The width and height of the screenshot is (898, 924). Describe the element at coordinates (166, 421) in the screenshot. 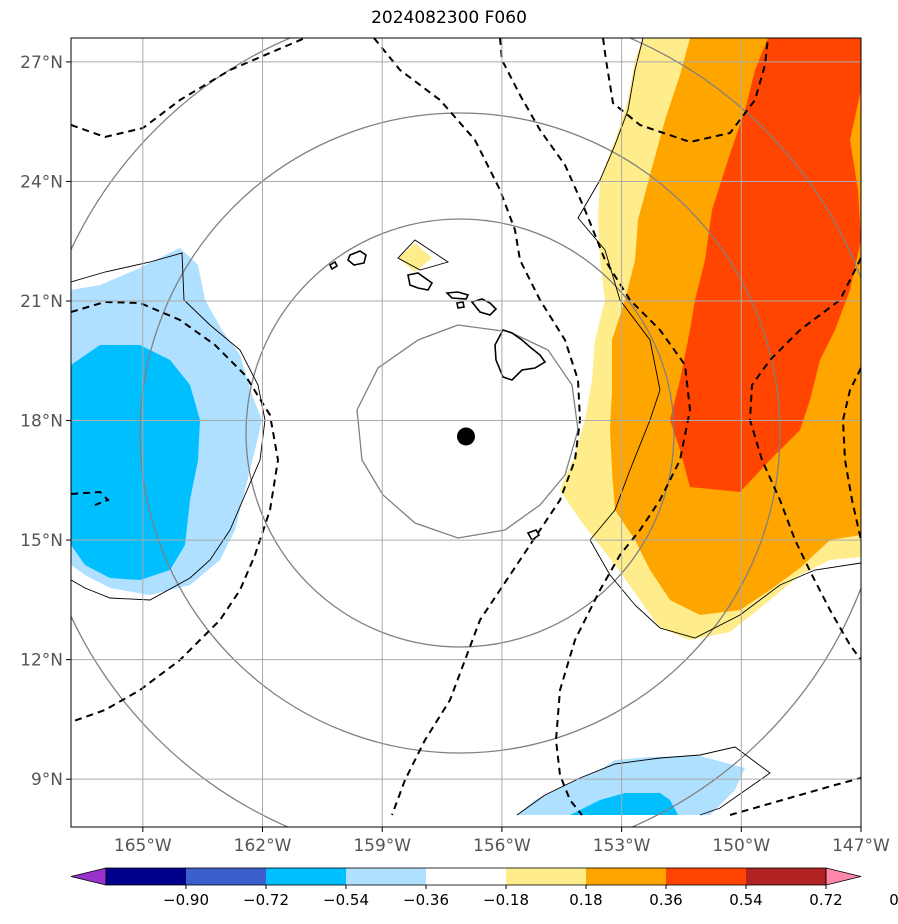

I see `shading-negative-west` at that location.